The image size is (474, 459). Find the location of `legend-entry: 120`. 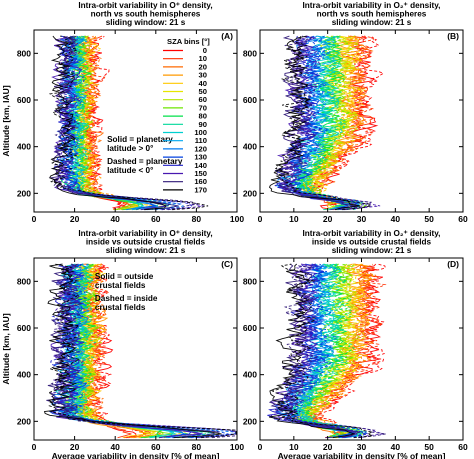

legend-entry: 120 is located at coordinates (200, 148).